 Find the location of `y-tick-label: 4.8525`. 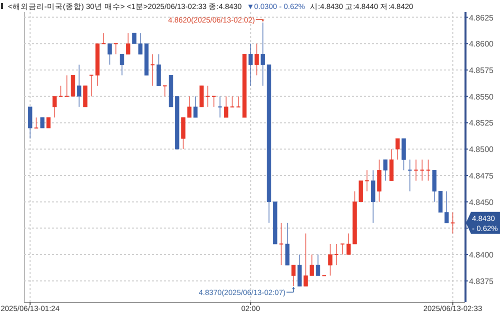

y-tick-label: 4.8525 is located at coordinates (481, 123).